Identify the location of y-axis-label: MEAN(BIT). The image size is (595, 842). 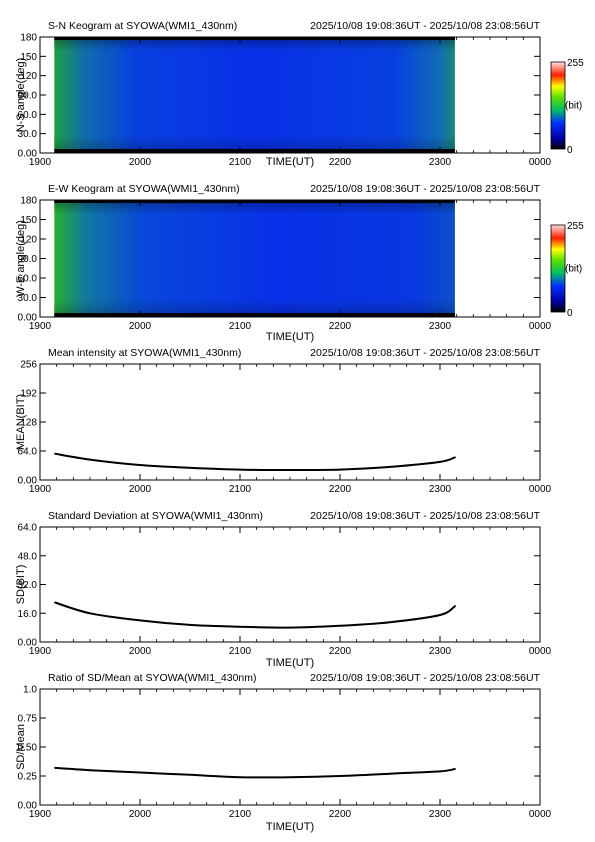
(21, 422).